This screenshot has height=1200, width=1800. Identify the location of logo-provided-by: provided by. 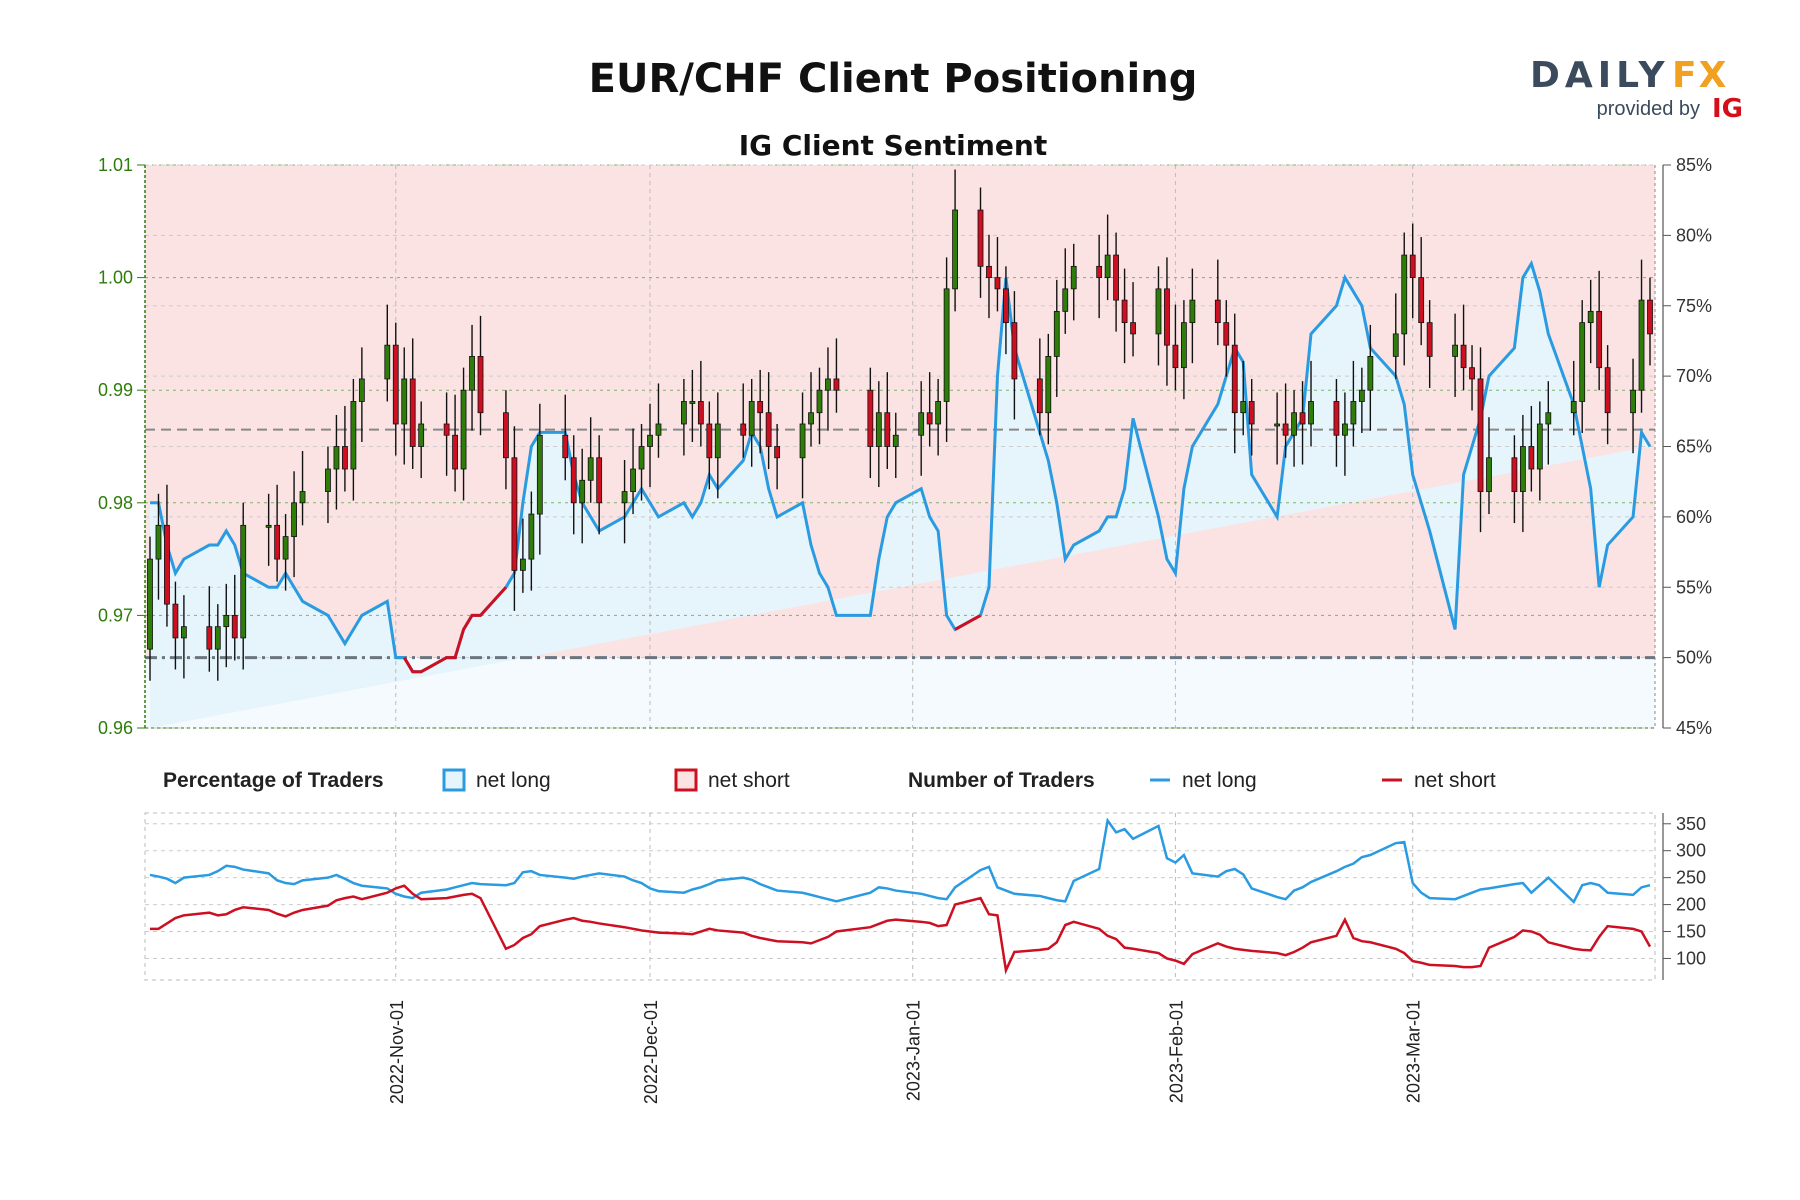
(1648, 109).